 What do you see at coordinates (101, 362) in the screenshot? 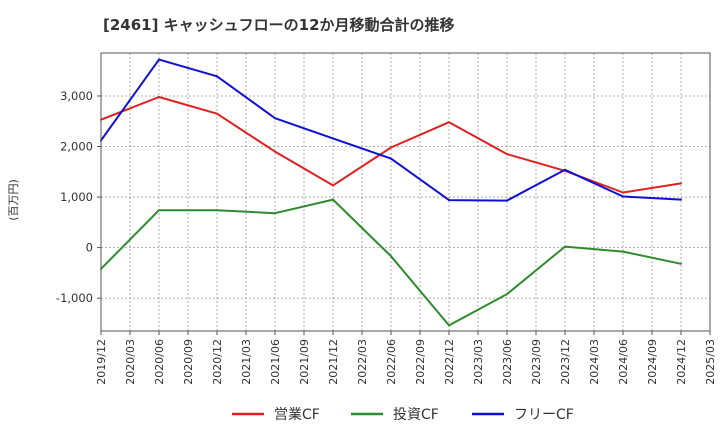
I see `x-tick-label: 2019/12` at bounding box center [101, 362].